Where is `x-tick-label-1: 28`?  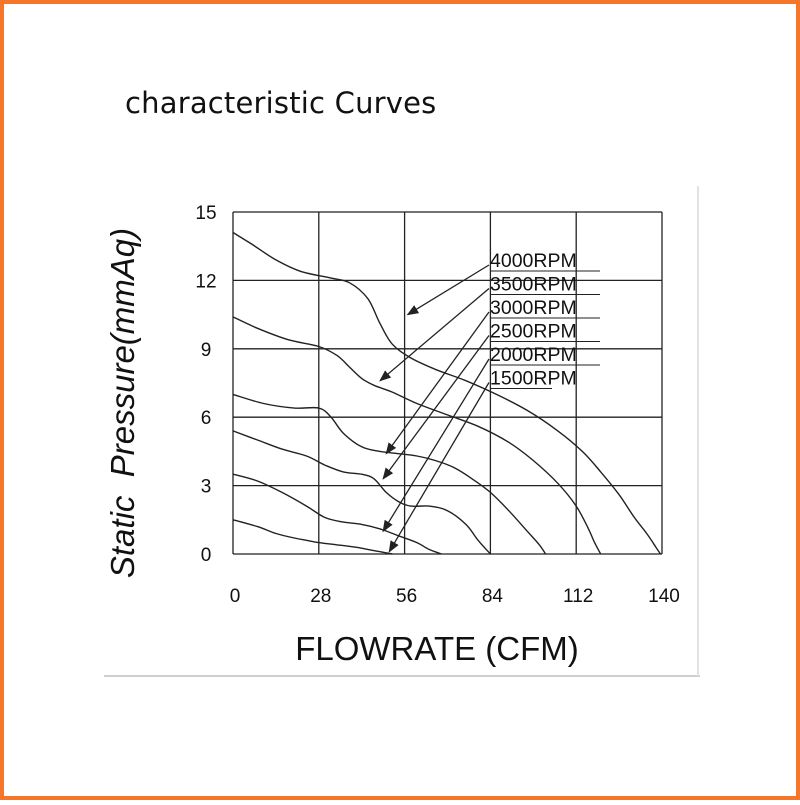 x-tick-label-1: 28 is located at coordinates (320, 596).